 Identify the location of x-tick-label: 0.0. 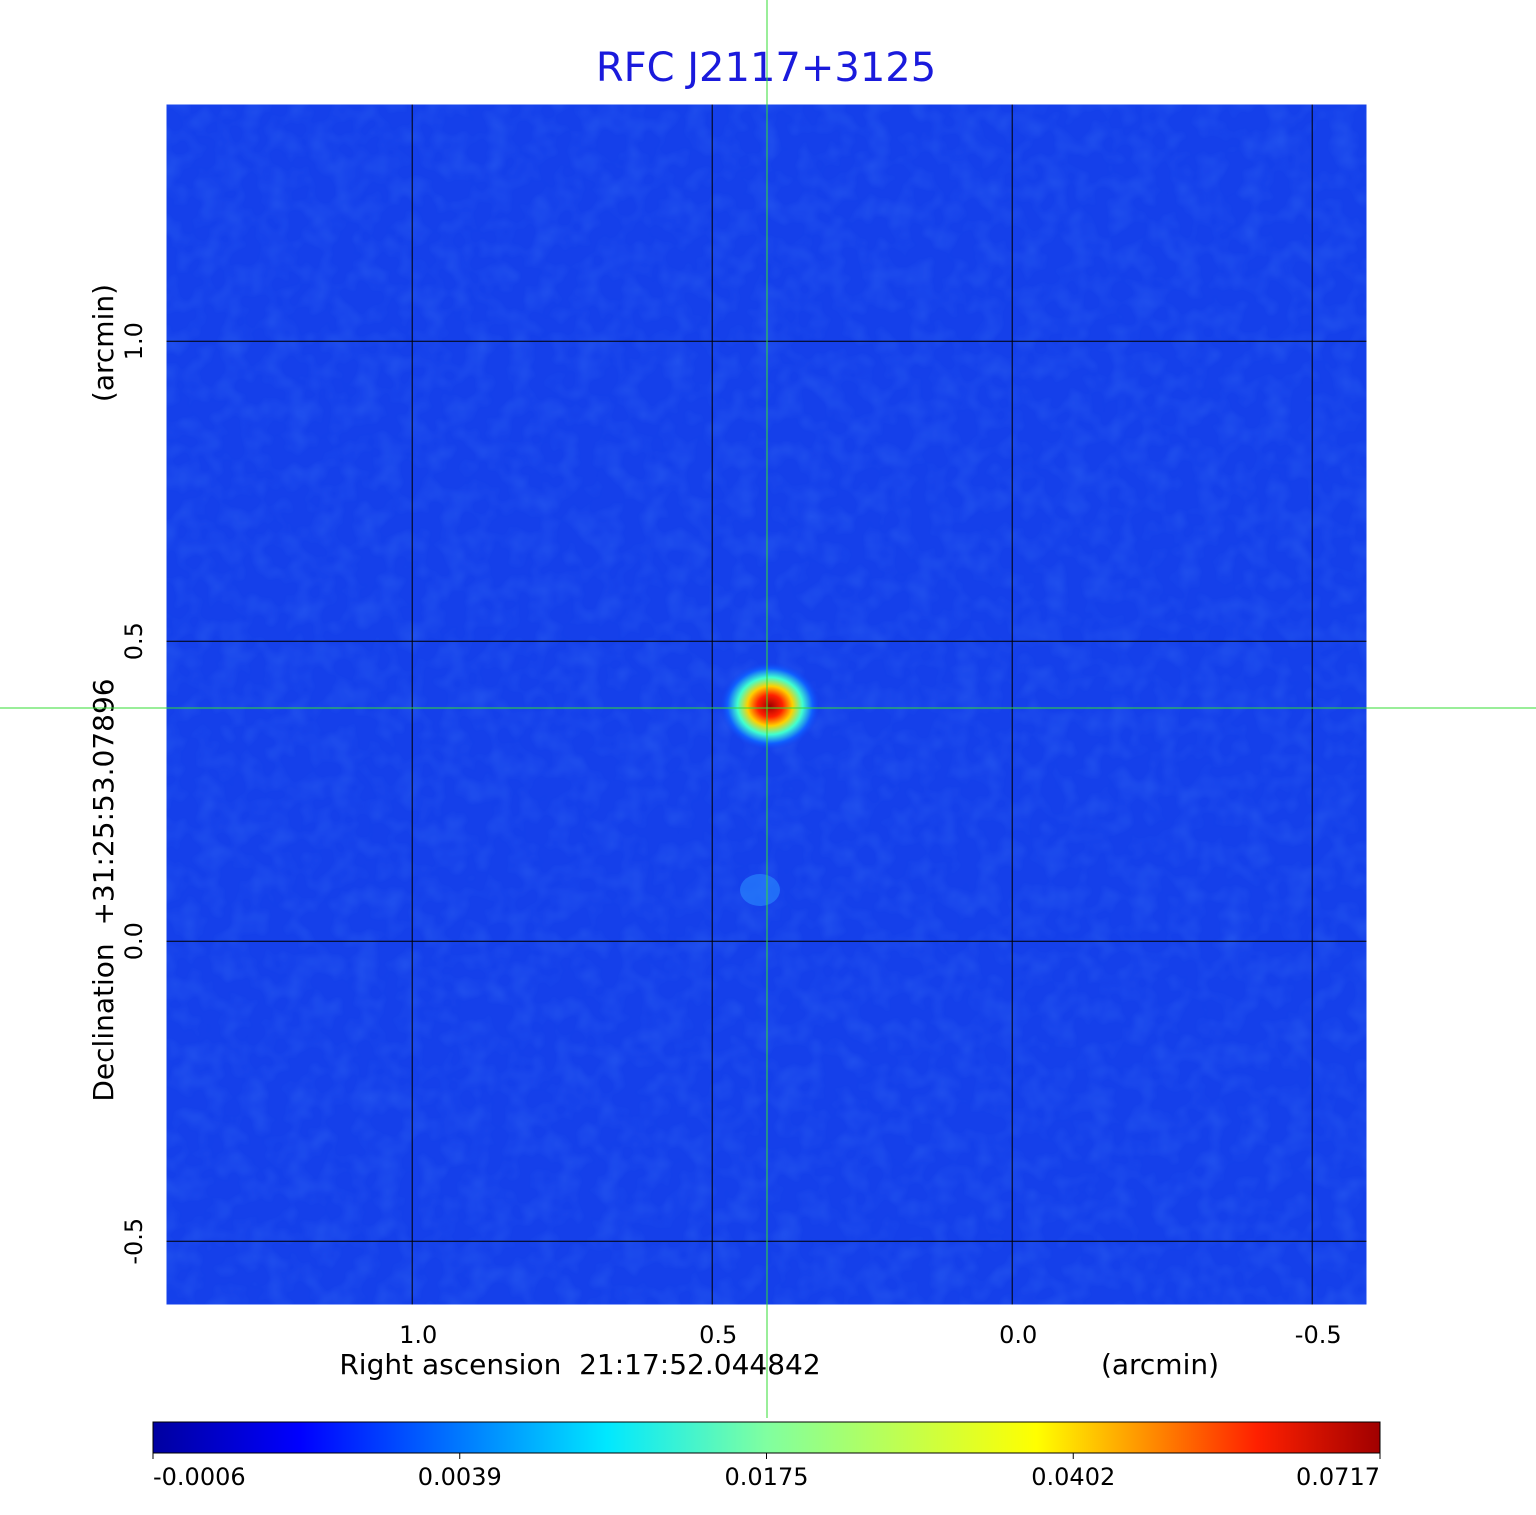
(1018, 1335).